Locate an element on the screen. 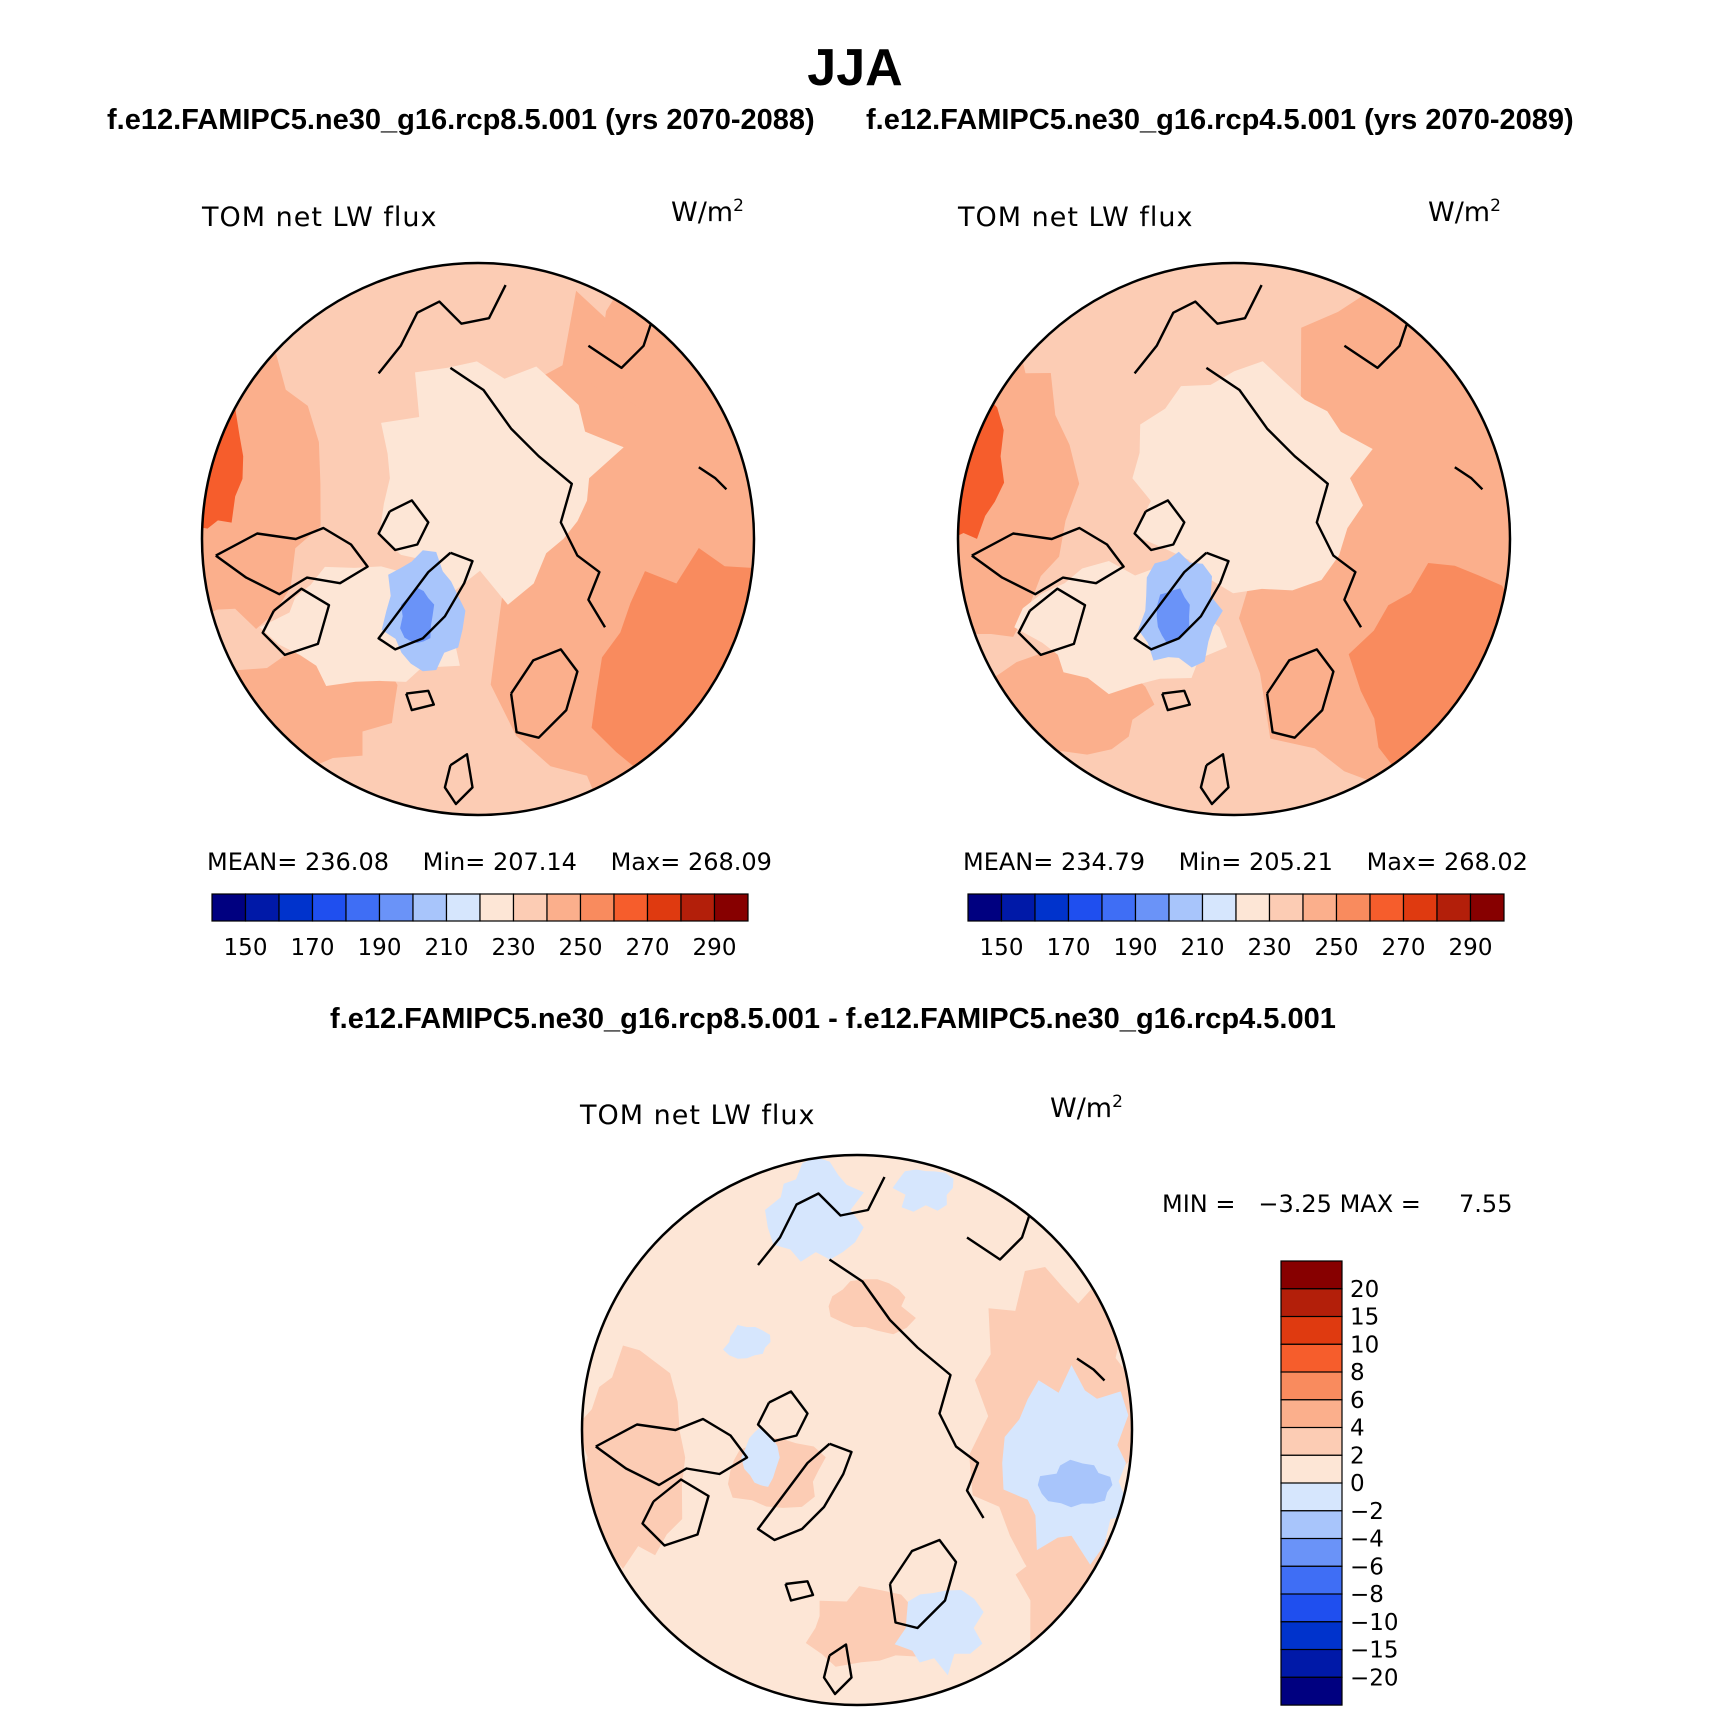 This screenshot has height=1712, width=1710. diff-field-scandinavia-negative is located at coordinates (939, 1633).